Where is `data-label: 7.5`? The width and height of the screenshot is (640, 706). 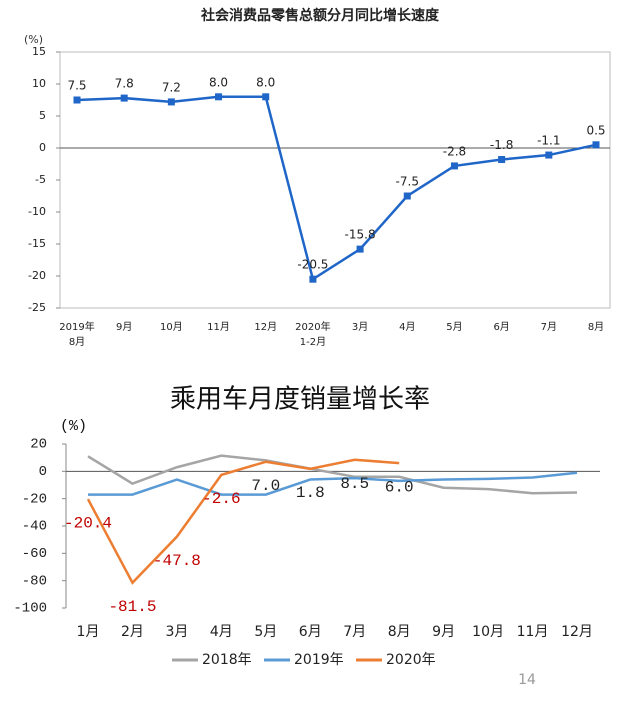 data-label: 7.5 is located at coordinates (76, 86).